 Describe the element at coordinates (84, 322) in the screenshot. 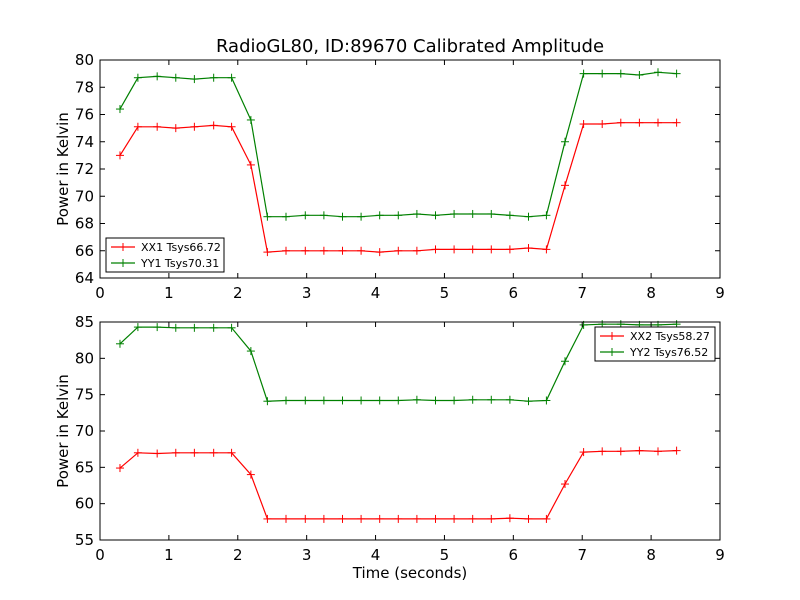

I see `y-tick-label: 85` at that location.